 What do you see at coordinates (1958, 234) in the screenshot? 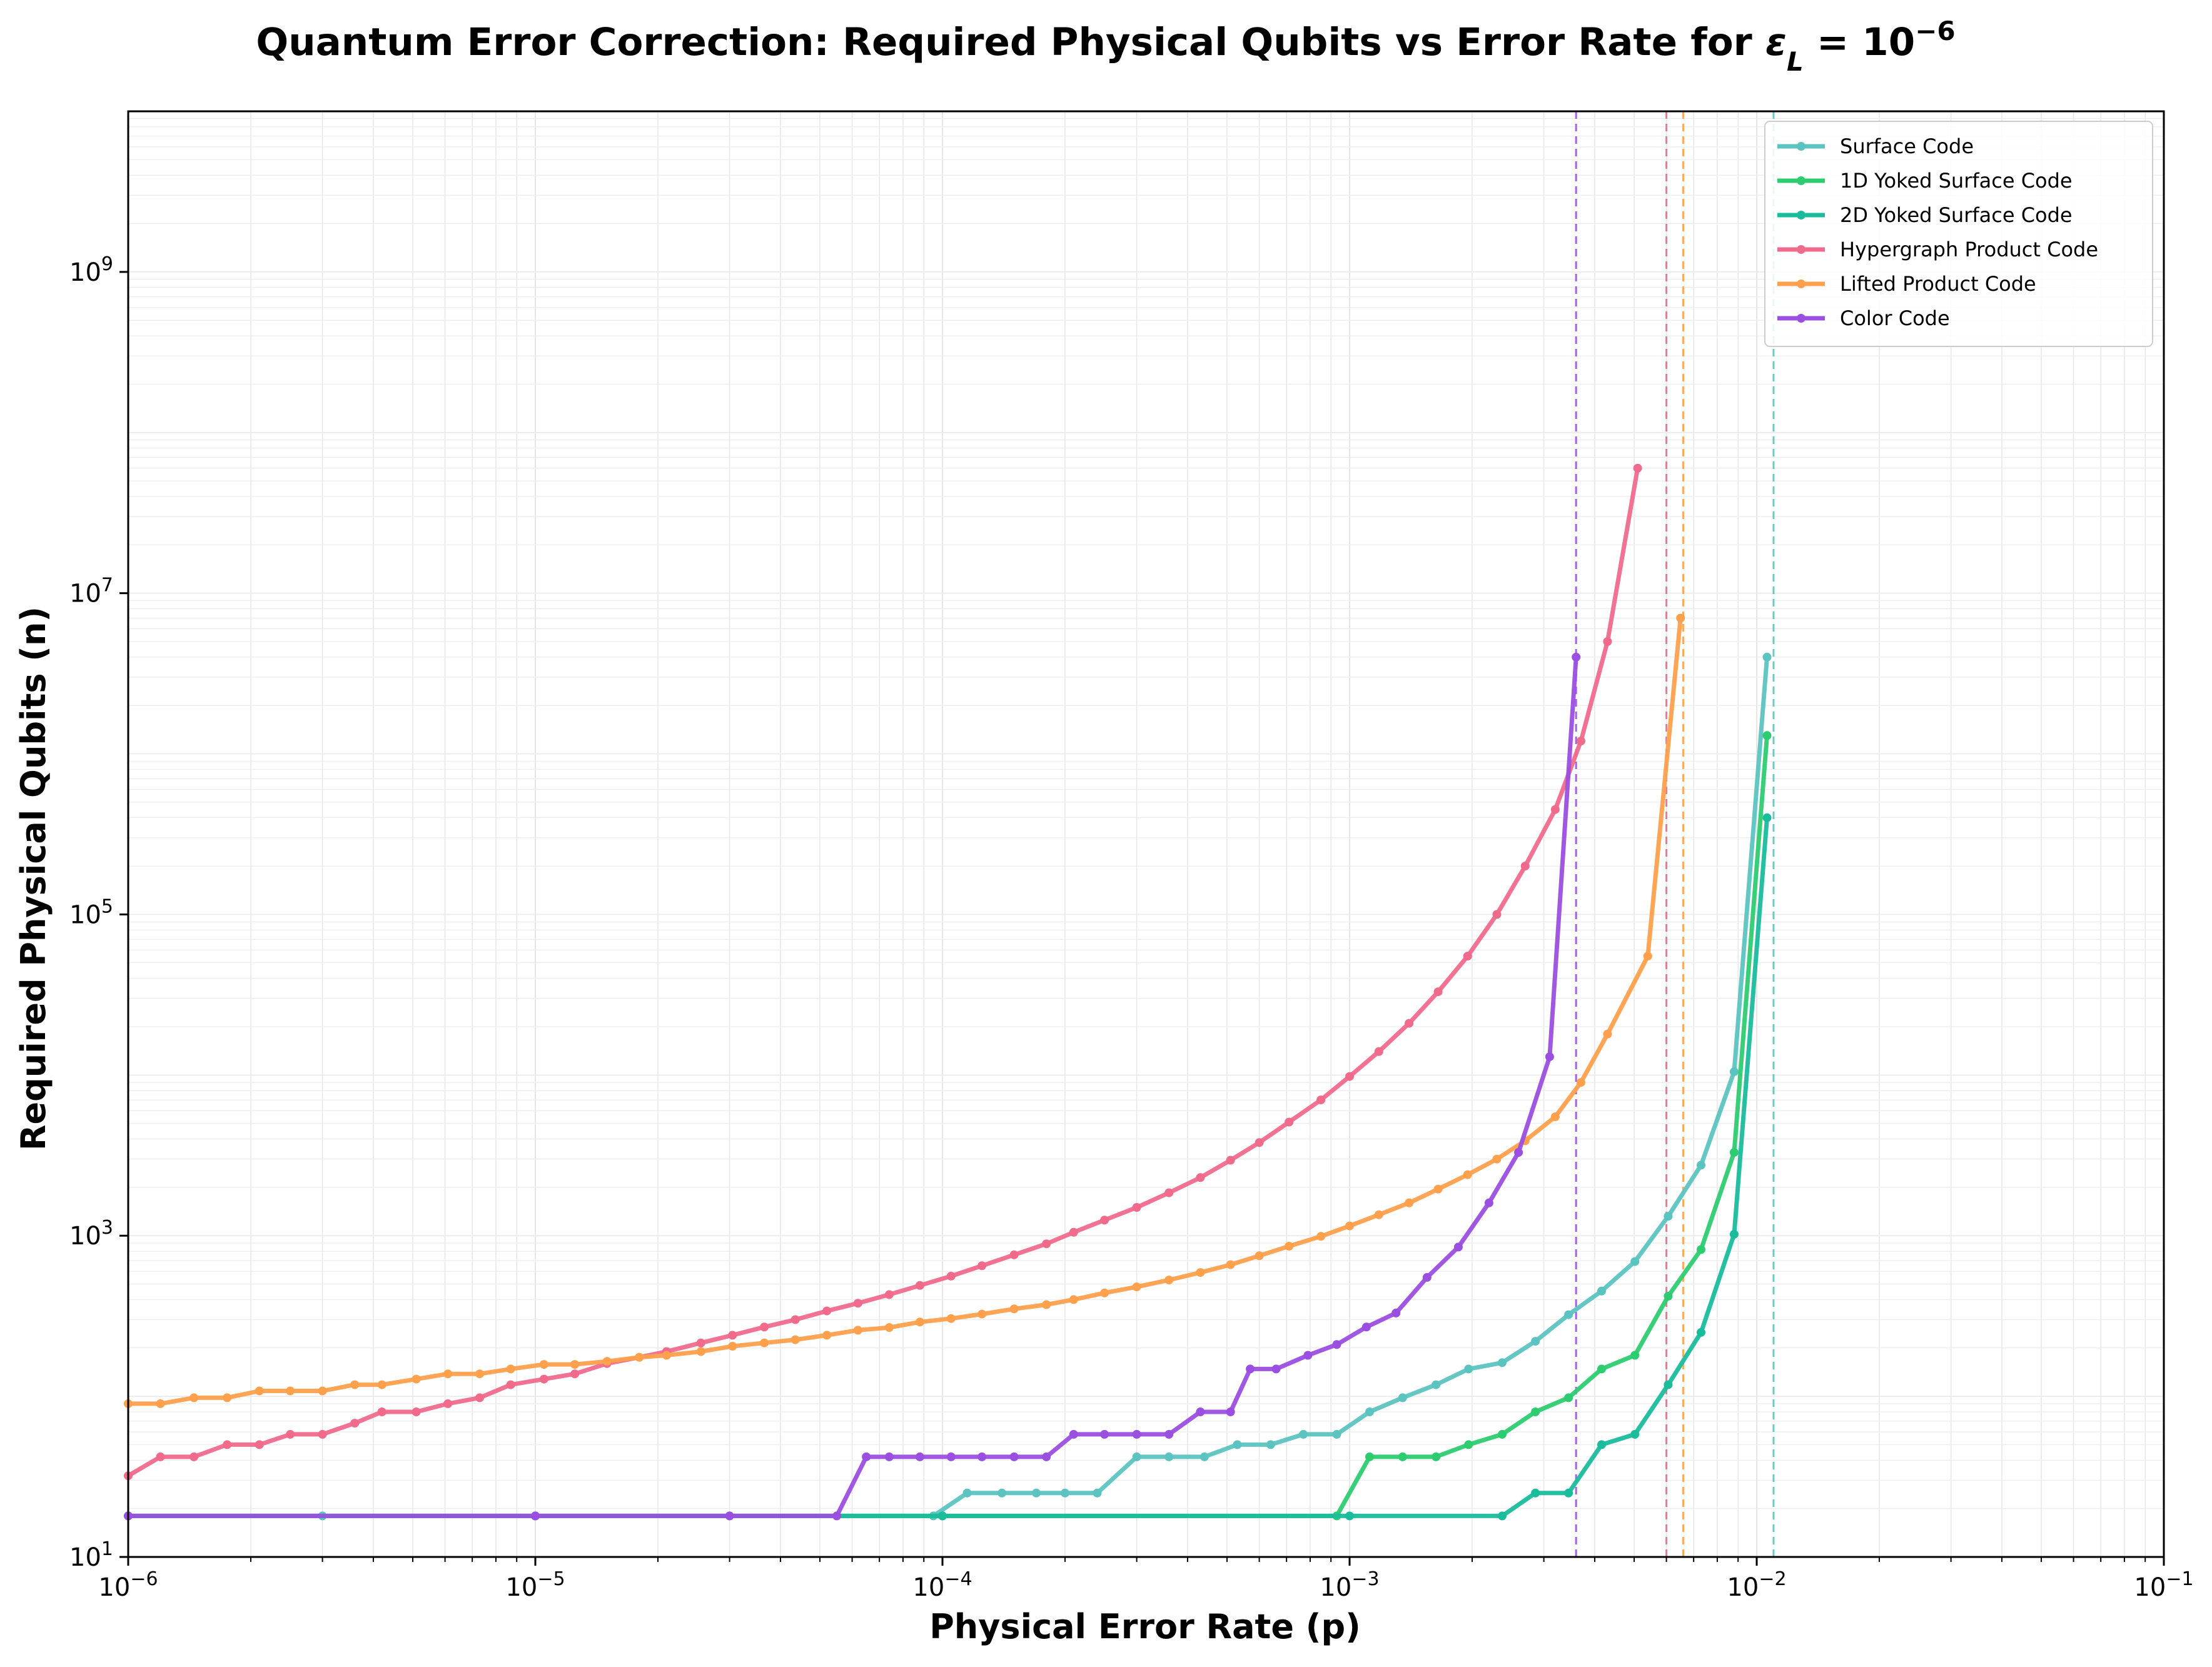
I see `legend-box` at bounding box center [1958, 234].